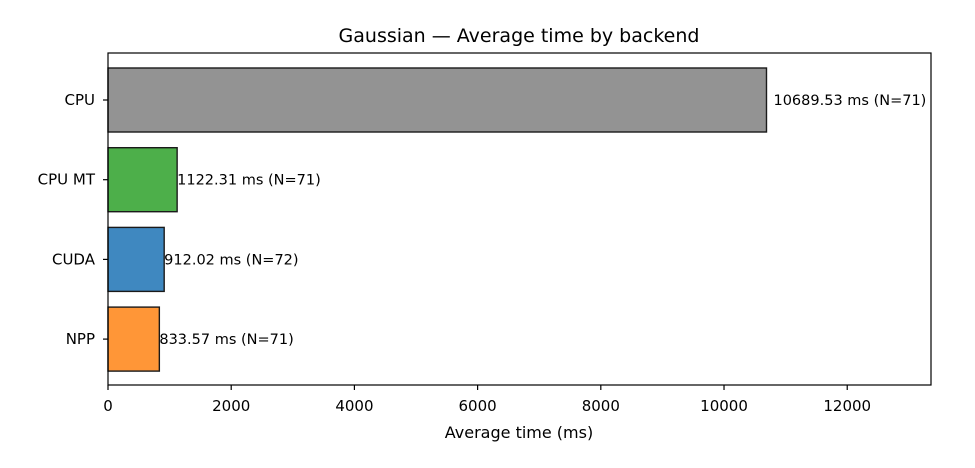 This screenshot has height=468, width=975. Describe the element at coordinates (67, 180) in the screenshot. I see `y-tick-label-cpu-mt: CPU MT` at that location.